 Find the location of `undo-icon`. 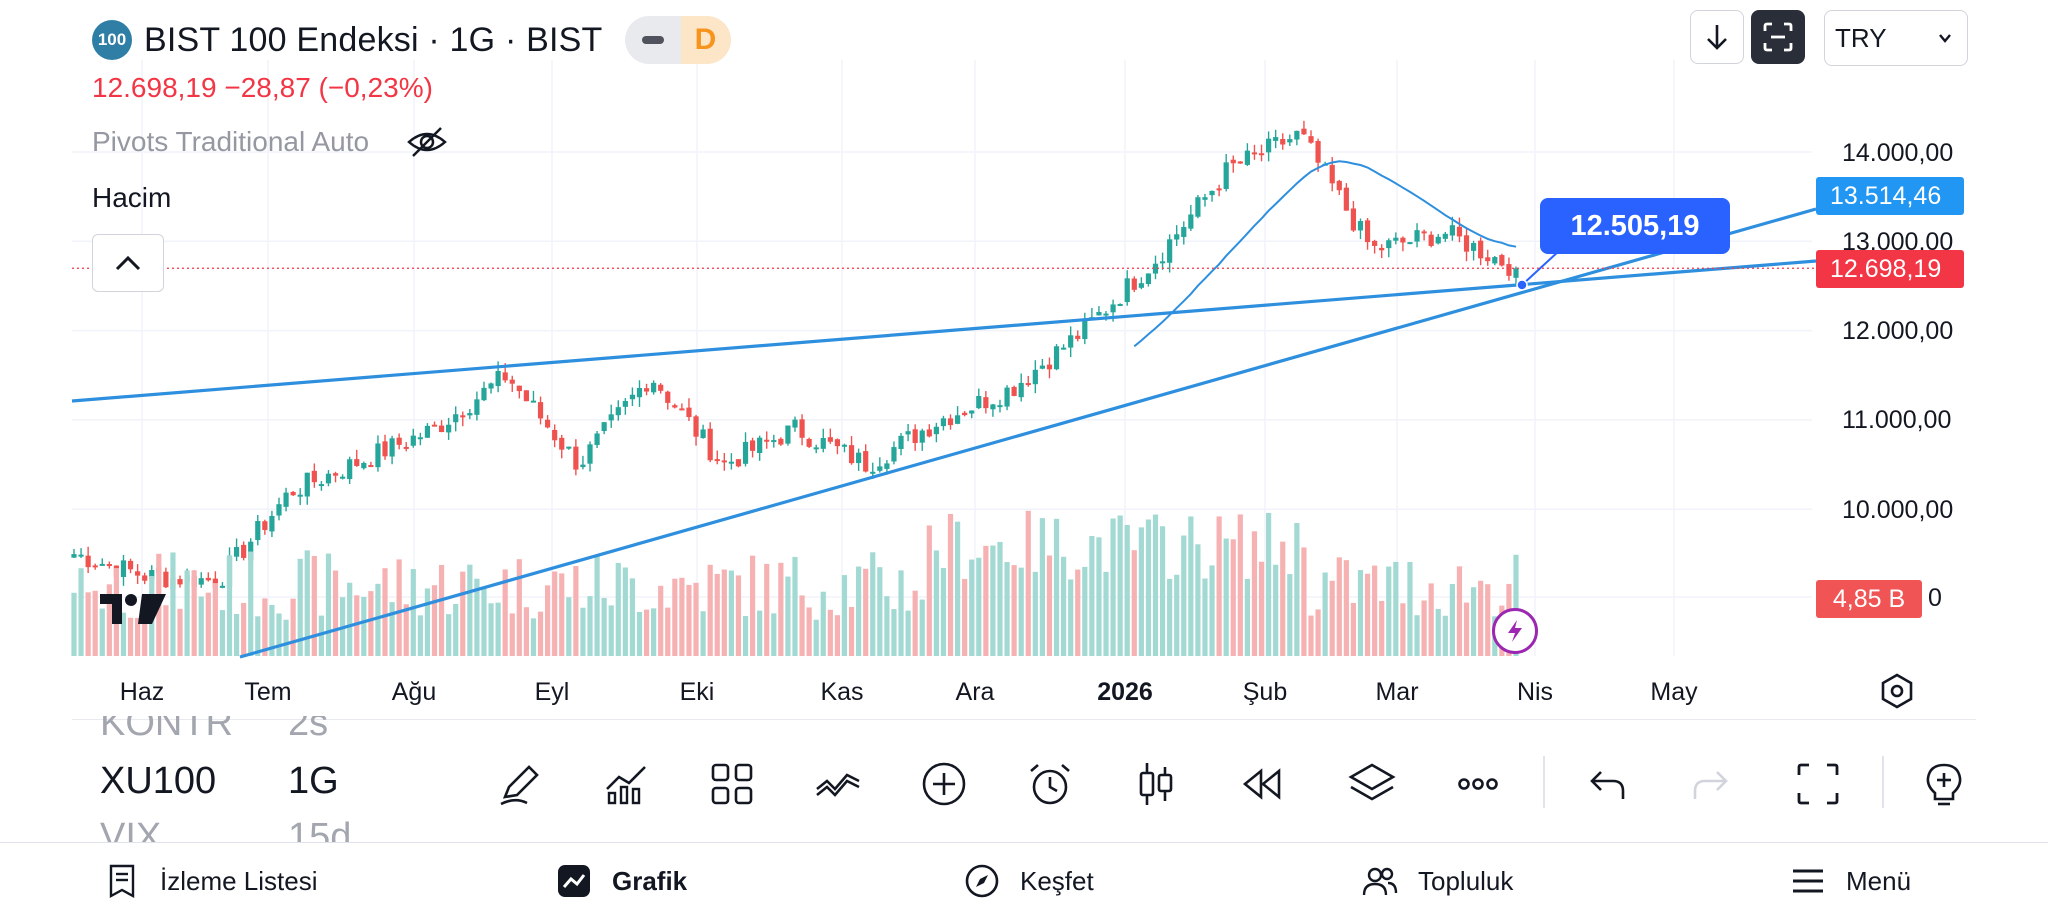

undo-icon is located at coordinates (1606, 784).